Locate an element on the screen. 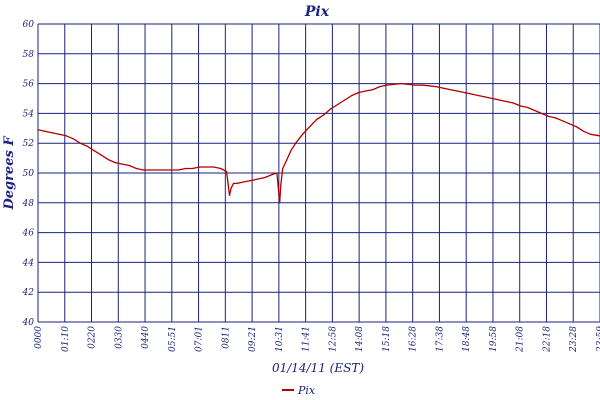 This screenshot has width=600, height=400. x-tick-label: 10:31 is located at coordinates (280, 339).